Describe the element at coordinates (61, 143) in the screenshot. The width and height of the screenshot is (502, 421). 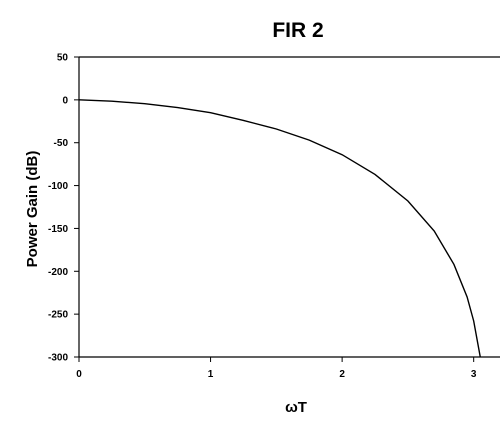
I see `y-tick-label: -50` at that location.